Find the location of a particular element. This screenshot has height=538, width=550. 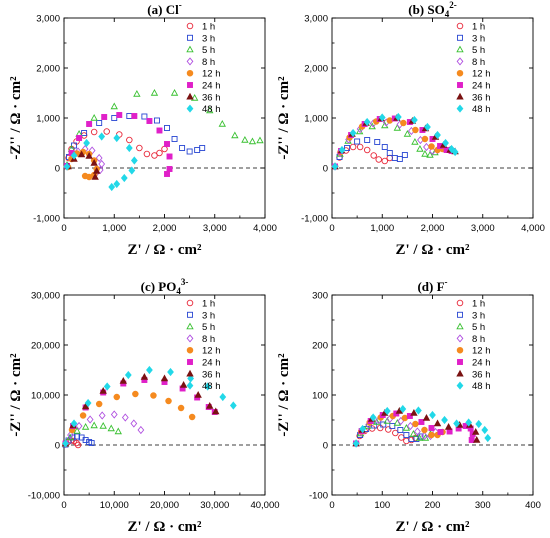

panel-title: (d) F- is located at coordinates (432, 285).